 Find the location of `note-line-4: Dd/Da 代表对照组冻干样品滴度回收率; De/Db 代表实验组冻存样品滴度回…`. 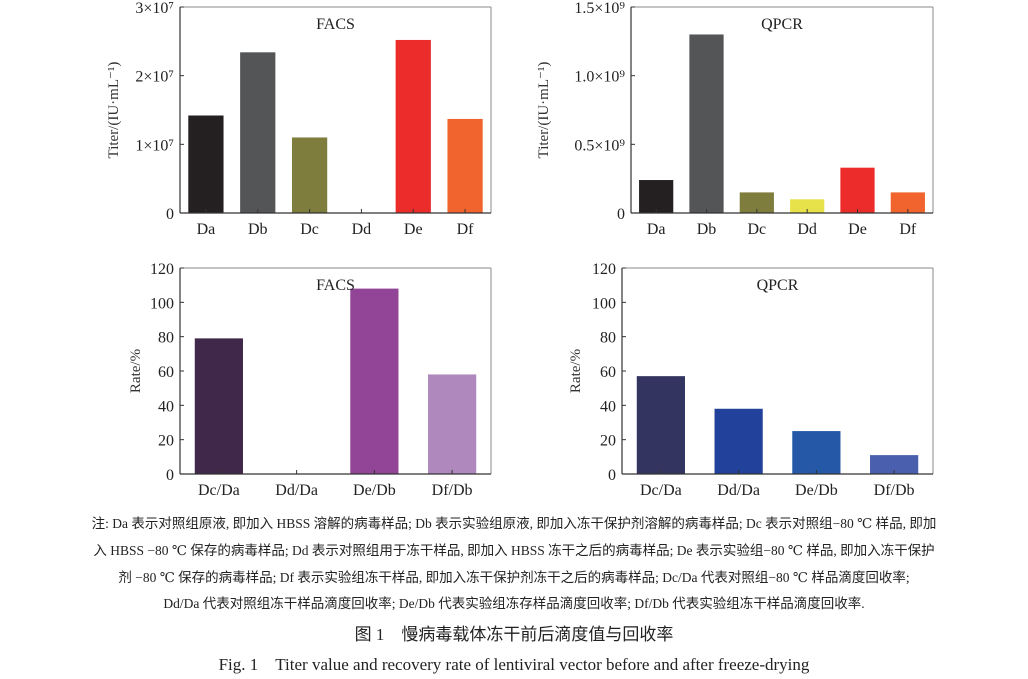

note-line-4: Dd/Da 代表对照组冻干样品滴度回收率; De/Db 代表实验组冻存样品滴度回… is located at coordinates (514, 603).